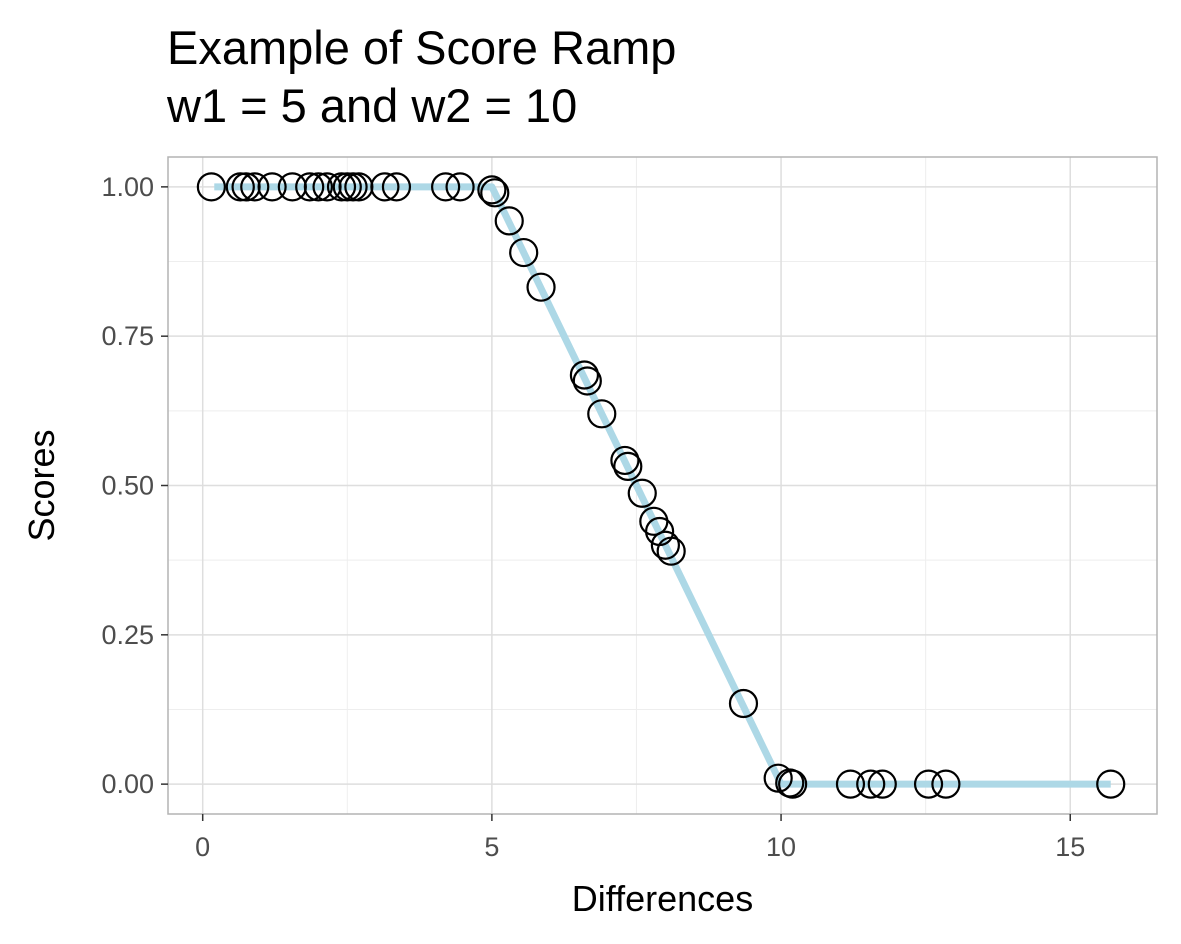 Image resolution: width=1181 pixels, height=944 pixels. What do you see at coordinates (127, 784) in the screenshot?
I see `y-tick-label: 0.00` at bounding box center [127, 784].